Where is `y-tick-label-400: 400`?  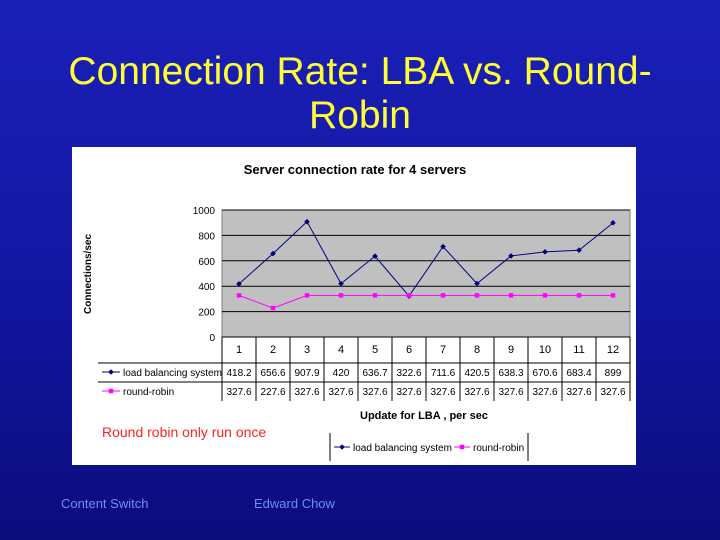 y-tick-label-400: 400 is located at coordinates (206, 287).